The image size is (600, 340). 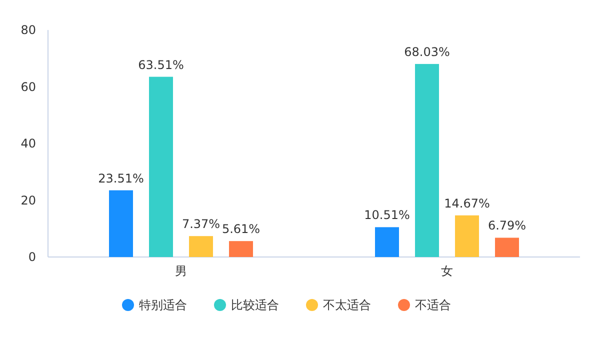 What do you see at coordinates (507, 225) in the screenshot?
I see `data-label: 6.79%` at bounding box center [507, 225].